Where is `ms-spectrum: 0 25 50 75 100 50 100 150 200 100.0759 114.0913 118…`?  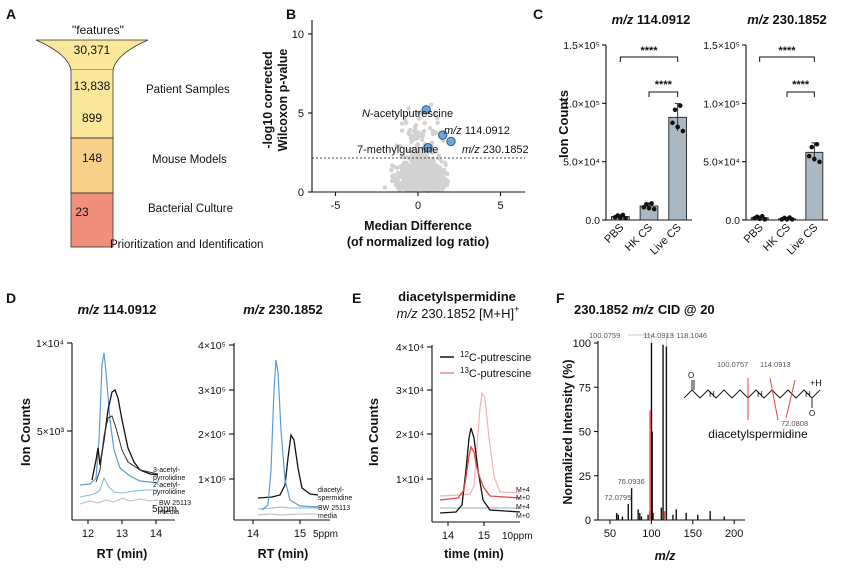 ms-spectrum: 0 25 50 75 100 50 100 150 200 100.0759 114.0913 118… is located at coordinates (659, 435).